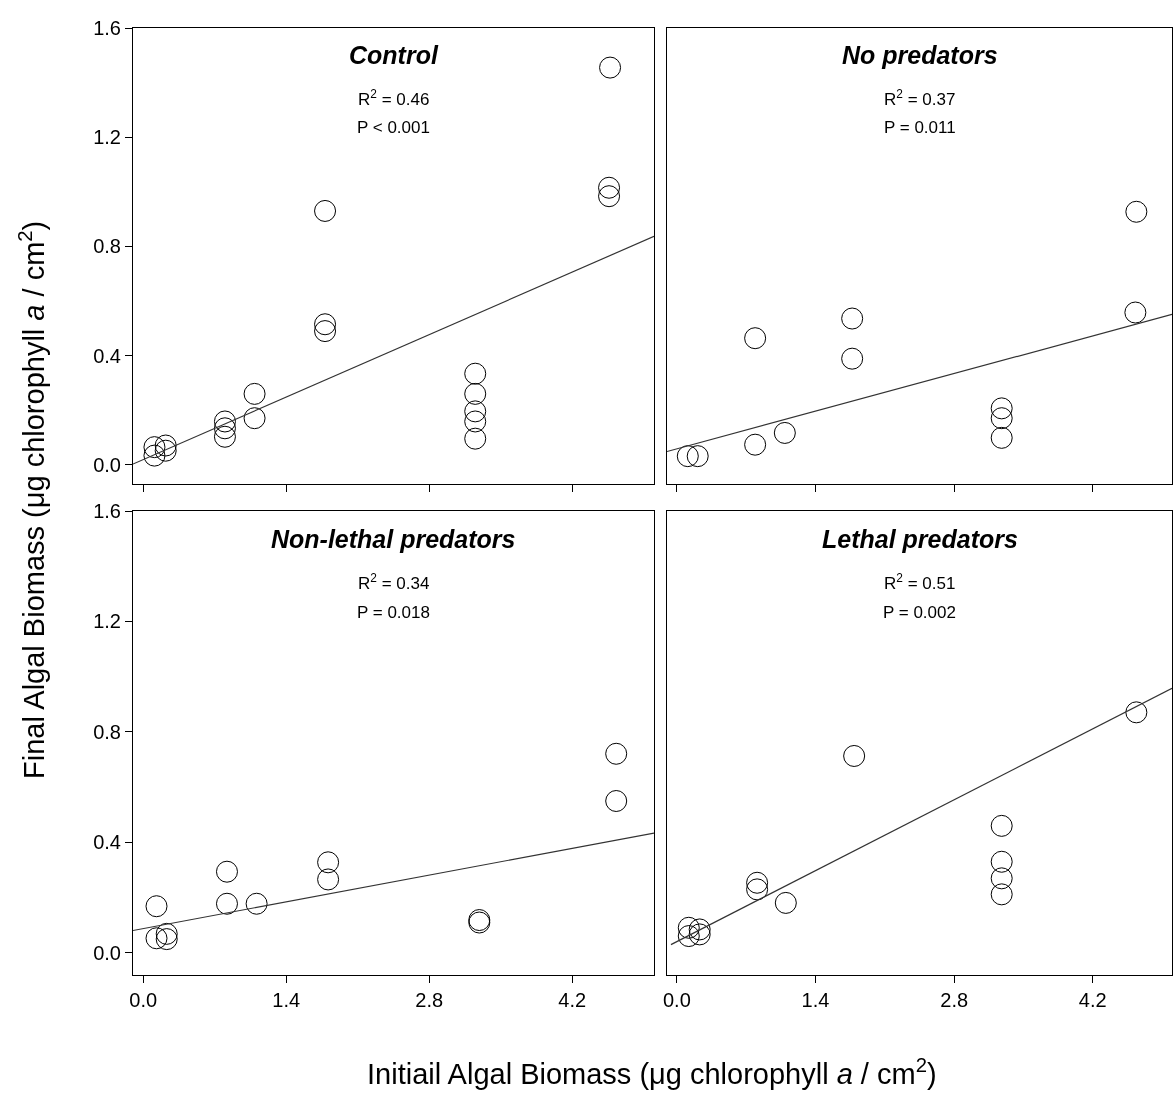 The height and width of the screenshot is (1100, 1174). Describe the element at coordinates (394, 582) in the screenshot. I see `annotation: R$^{2}$ = 0.34` at that location.